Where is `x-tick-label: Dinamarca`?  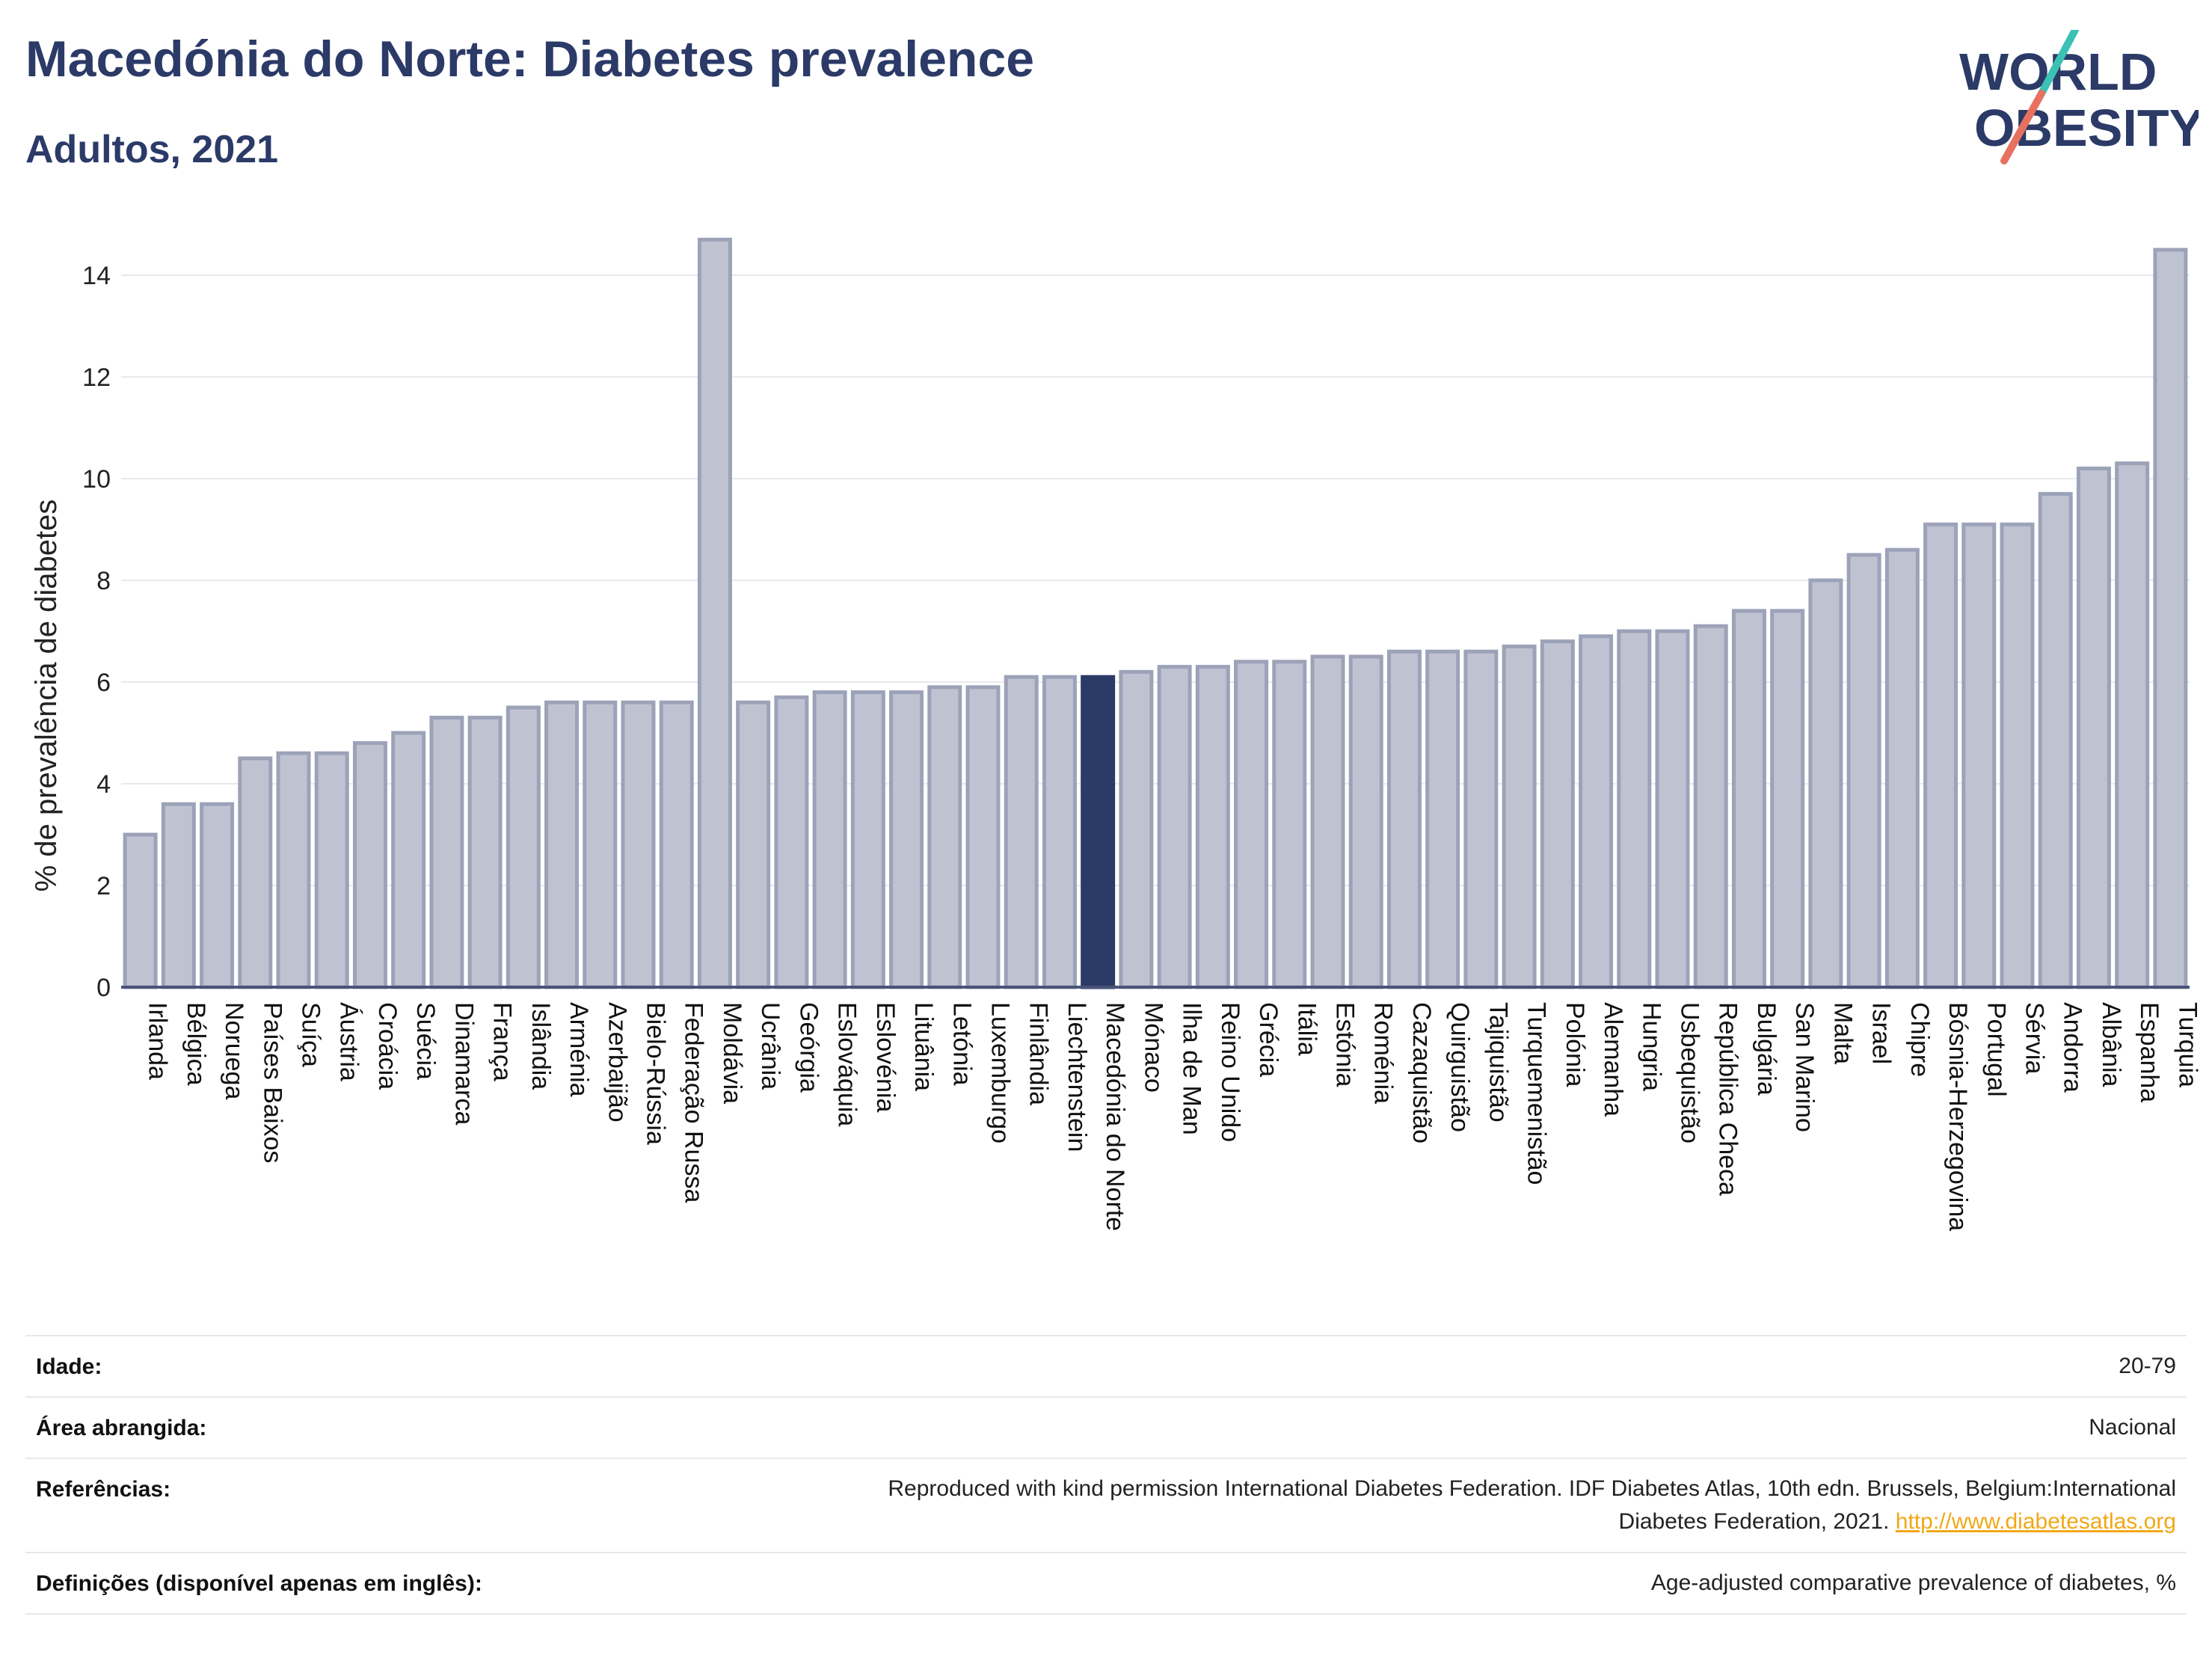 x-tick-label: Dinamarca is located at coordinates (463, 1063).